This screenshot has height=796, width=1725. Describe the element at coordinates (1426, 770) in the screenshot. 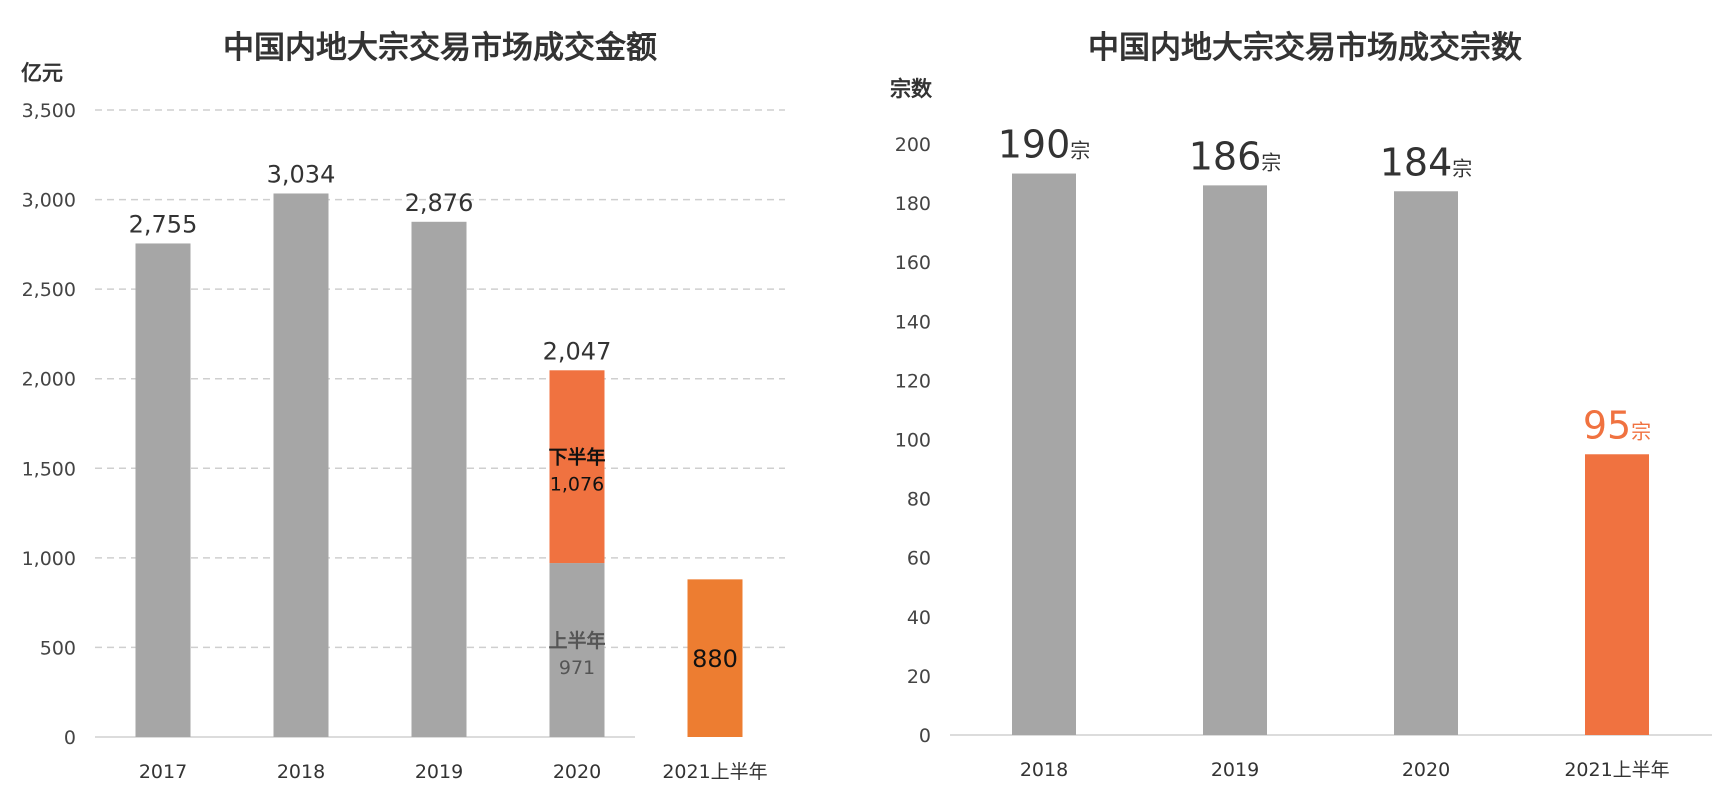

I see `chart2-xtick-label: 2020` at that location.